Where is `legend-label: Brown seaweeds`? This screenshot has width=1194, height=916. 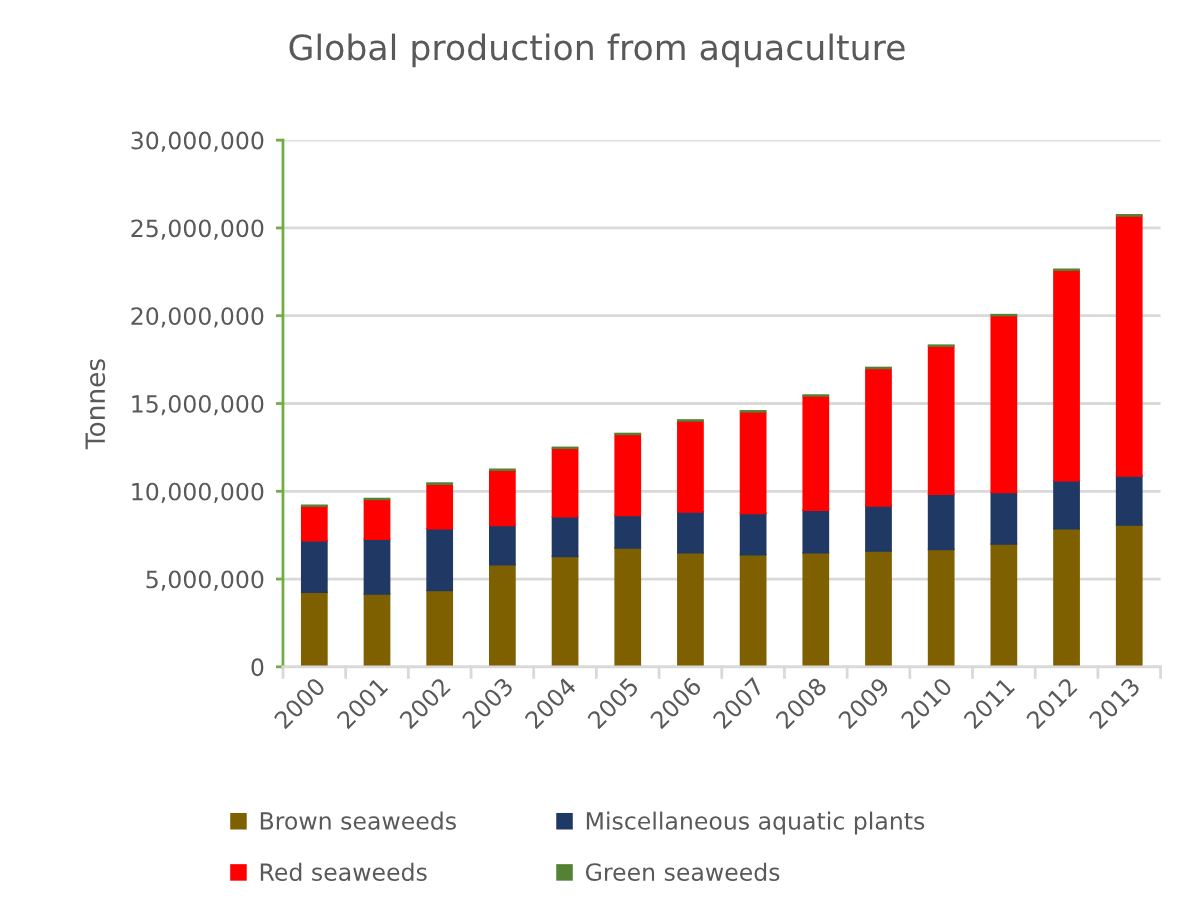
legend-label: Brown seaweeds is located at coordinates (358, 820).